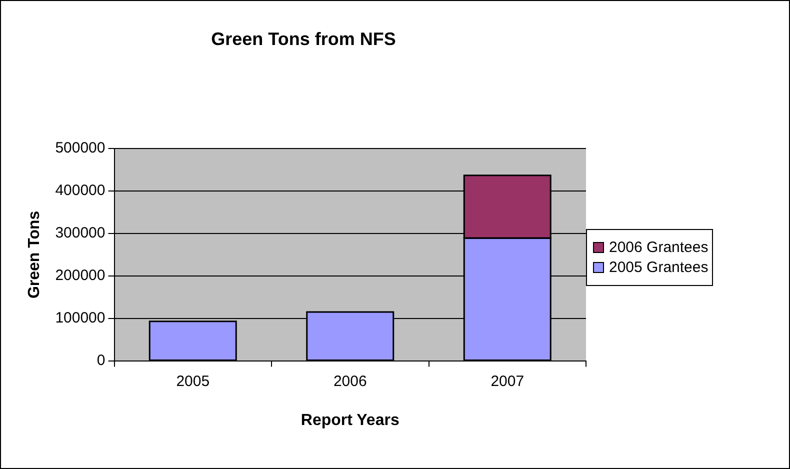  What do you see at coordinates (80, 191) in the screenshot?
I see `y-tick-label: 400000` at bounding box center [80, 191].